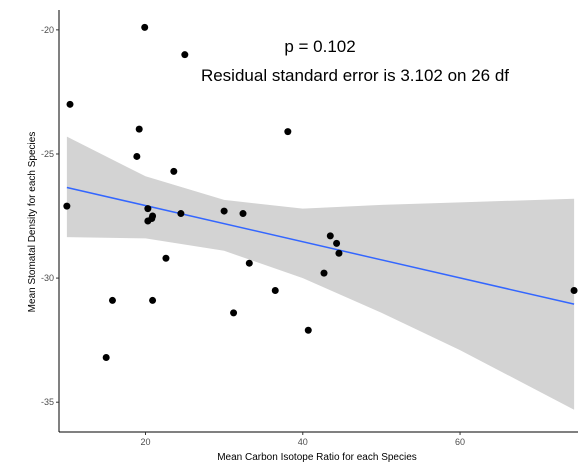  I want to click on y-tick-label: -35, so click(47, 402).